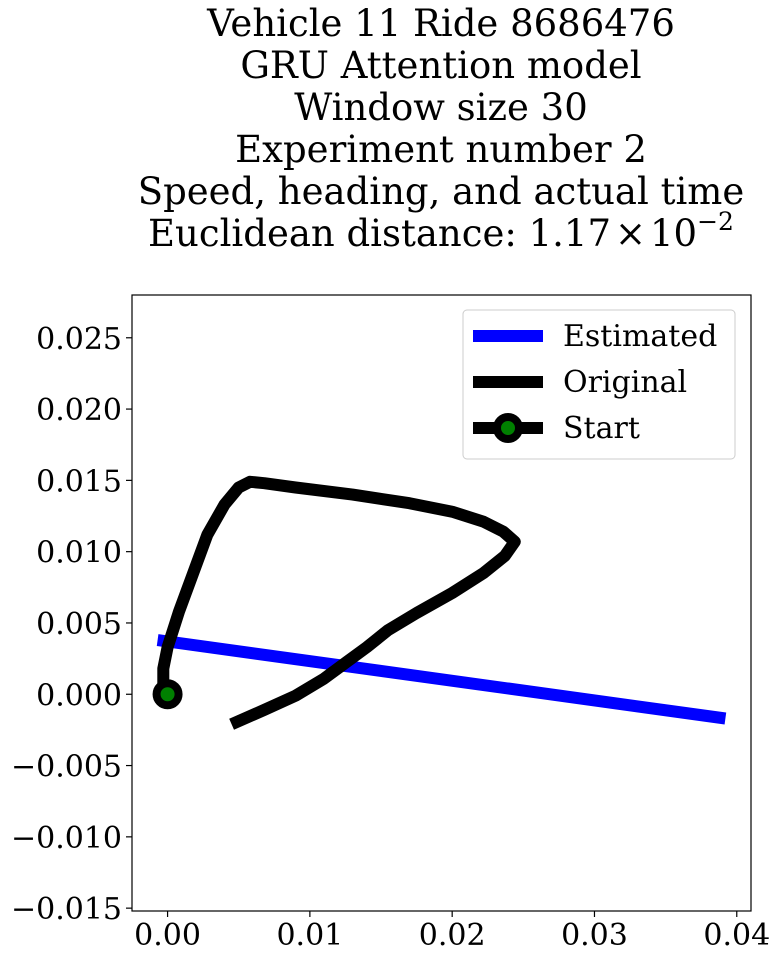 The image size is (778, 957). What do you see at coordinates (594, 935) in the screenshot?
I see `x-tick-label: 0.03` at bounding box center [594, 935].